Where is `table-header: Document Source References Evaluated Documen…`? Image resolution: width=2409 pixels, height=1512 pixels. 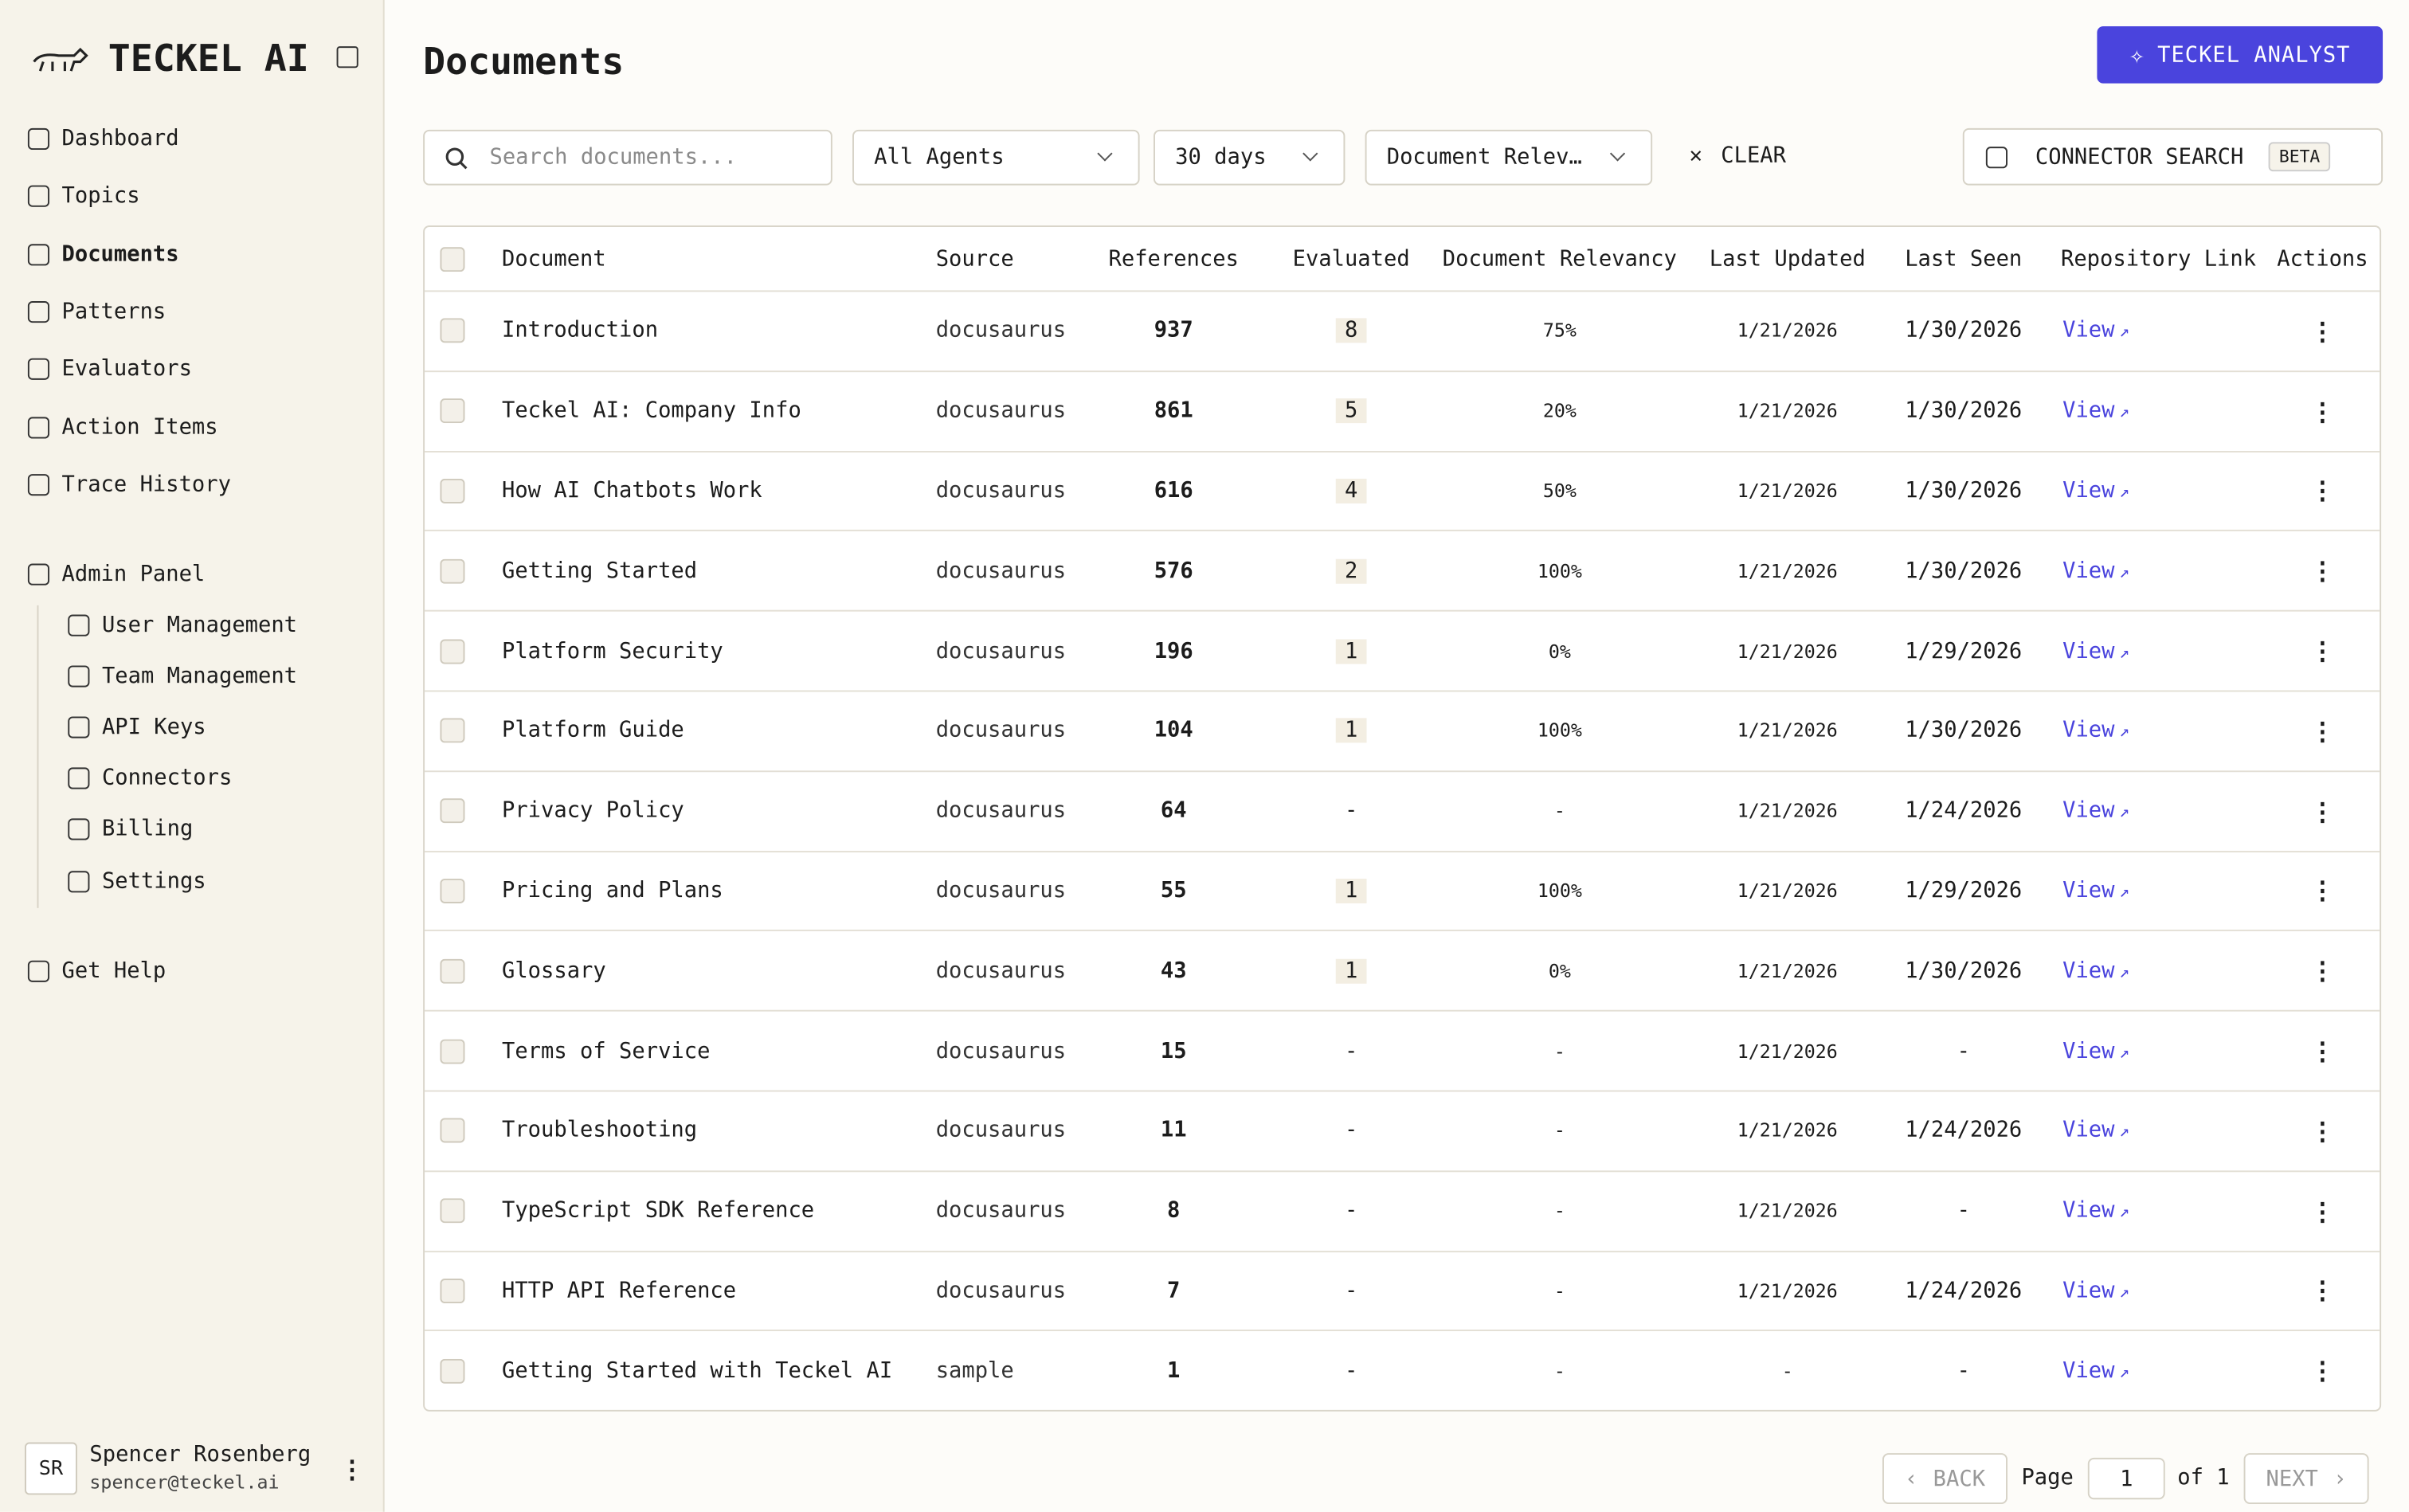
table-header: Document Source References Evaluated Documen… is located at coordinates (1402, 260).